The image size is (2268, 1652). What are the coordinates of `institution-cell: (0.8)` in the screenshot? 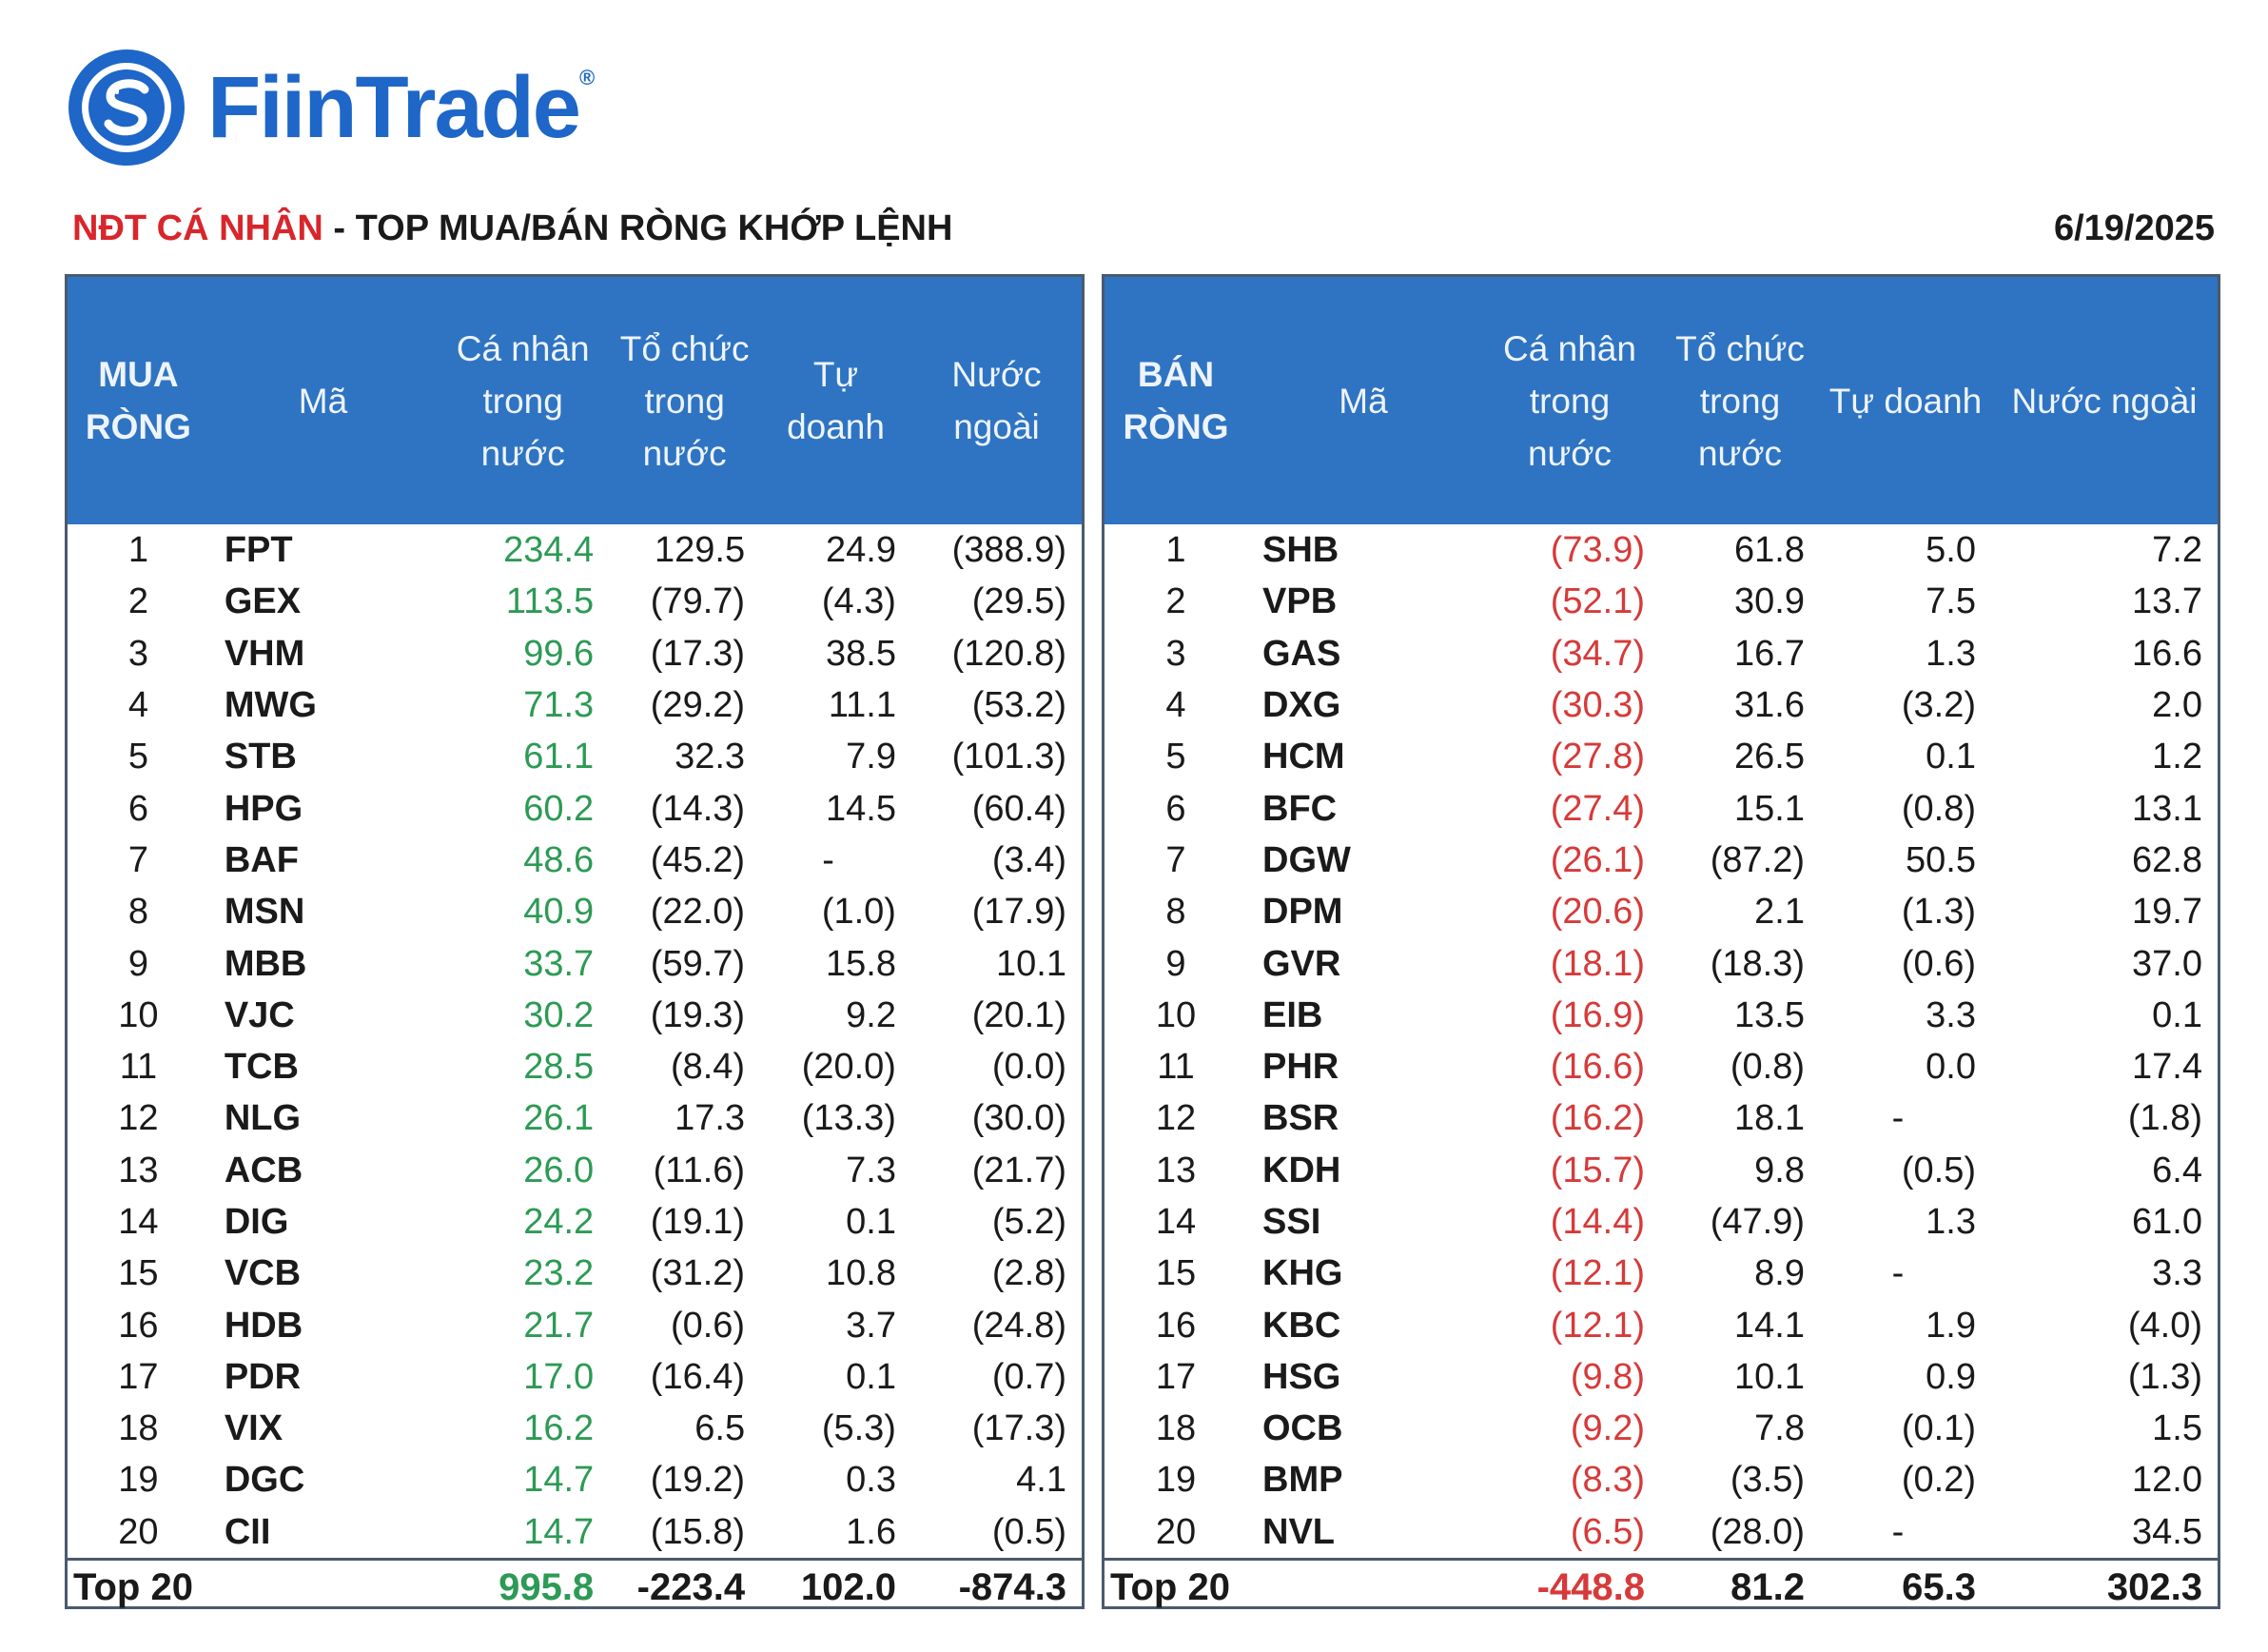 It's located at (1767, 1067).